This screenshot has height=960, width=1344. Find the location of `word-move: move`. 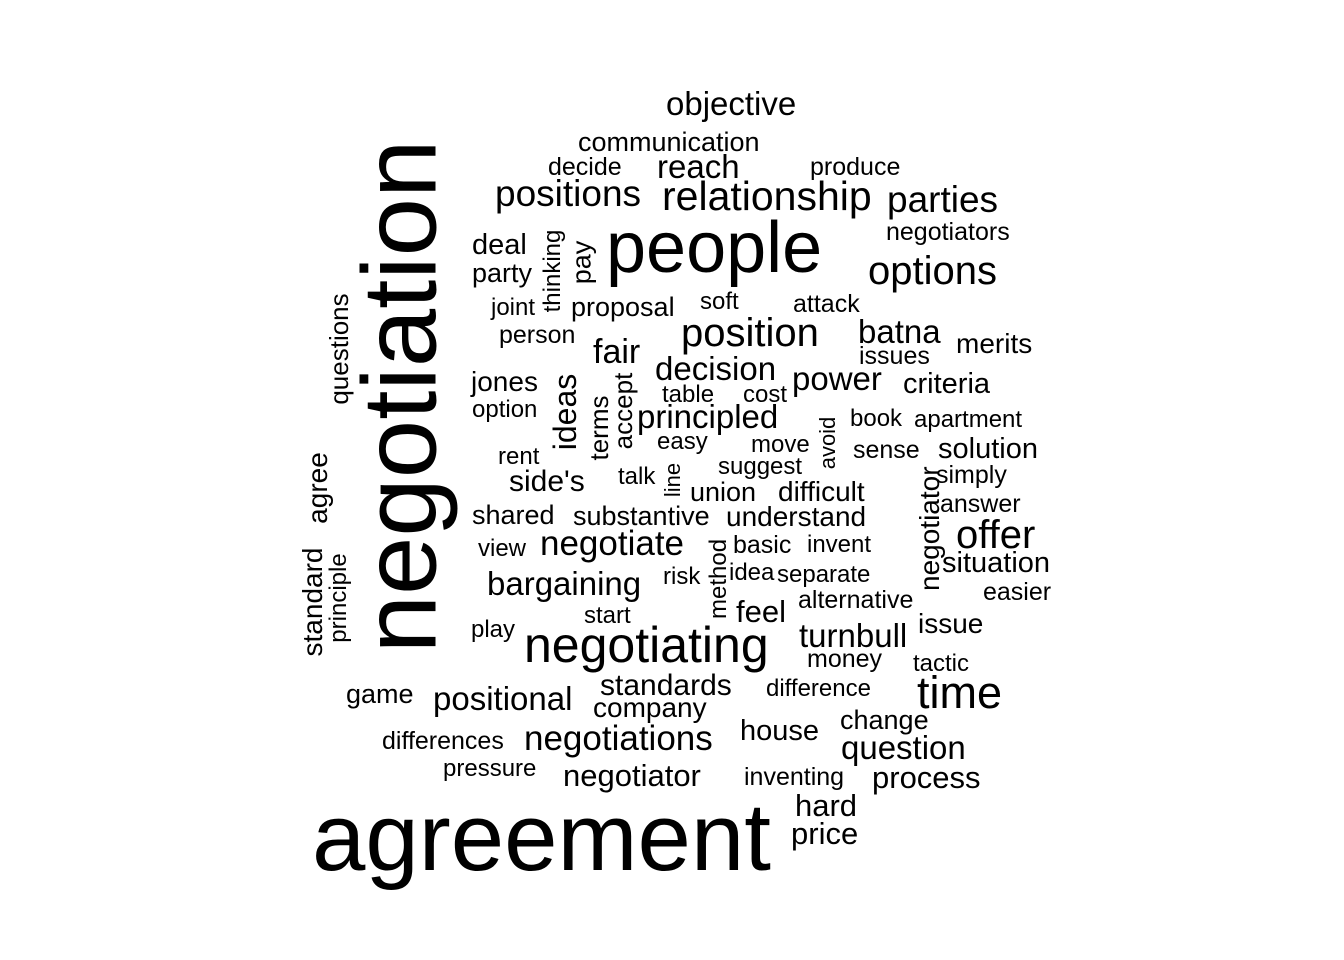

word-move: move is located at coordinates (780, 444).